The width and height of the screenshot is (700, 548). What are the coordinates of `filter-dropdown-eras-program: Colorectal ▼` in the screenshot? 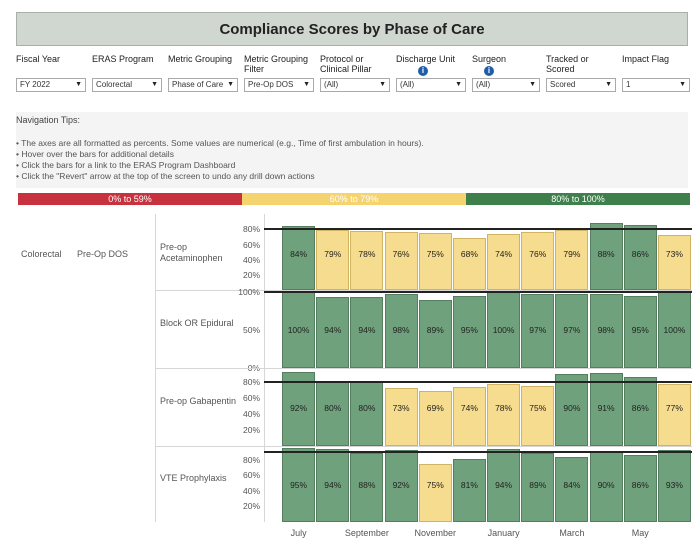 It's located at (127, 85).